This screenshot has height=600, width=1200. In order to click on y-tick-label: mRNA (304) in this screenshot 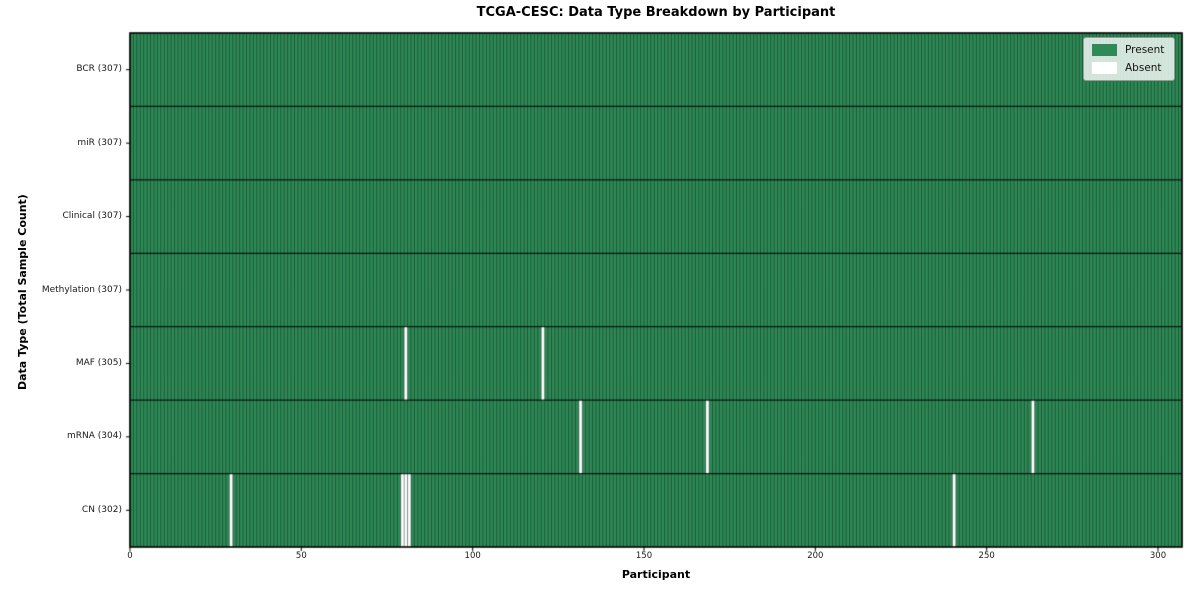, I will do `click(94, 436)`.